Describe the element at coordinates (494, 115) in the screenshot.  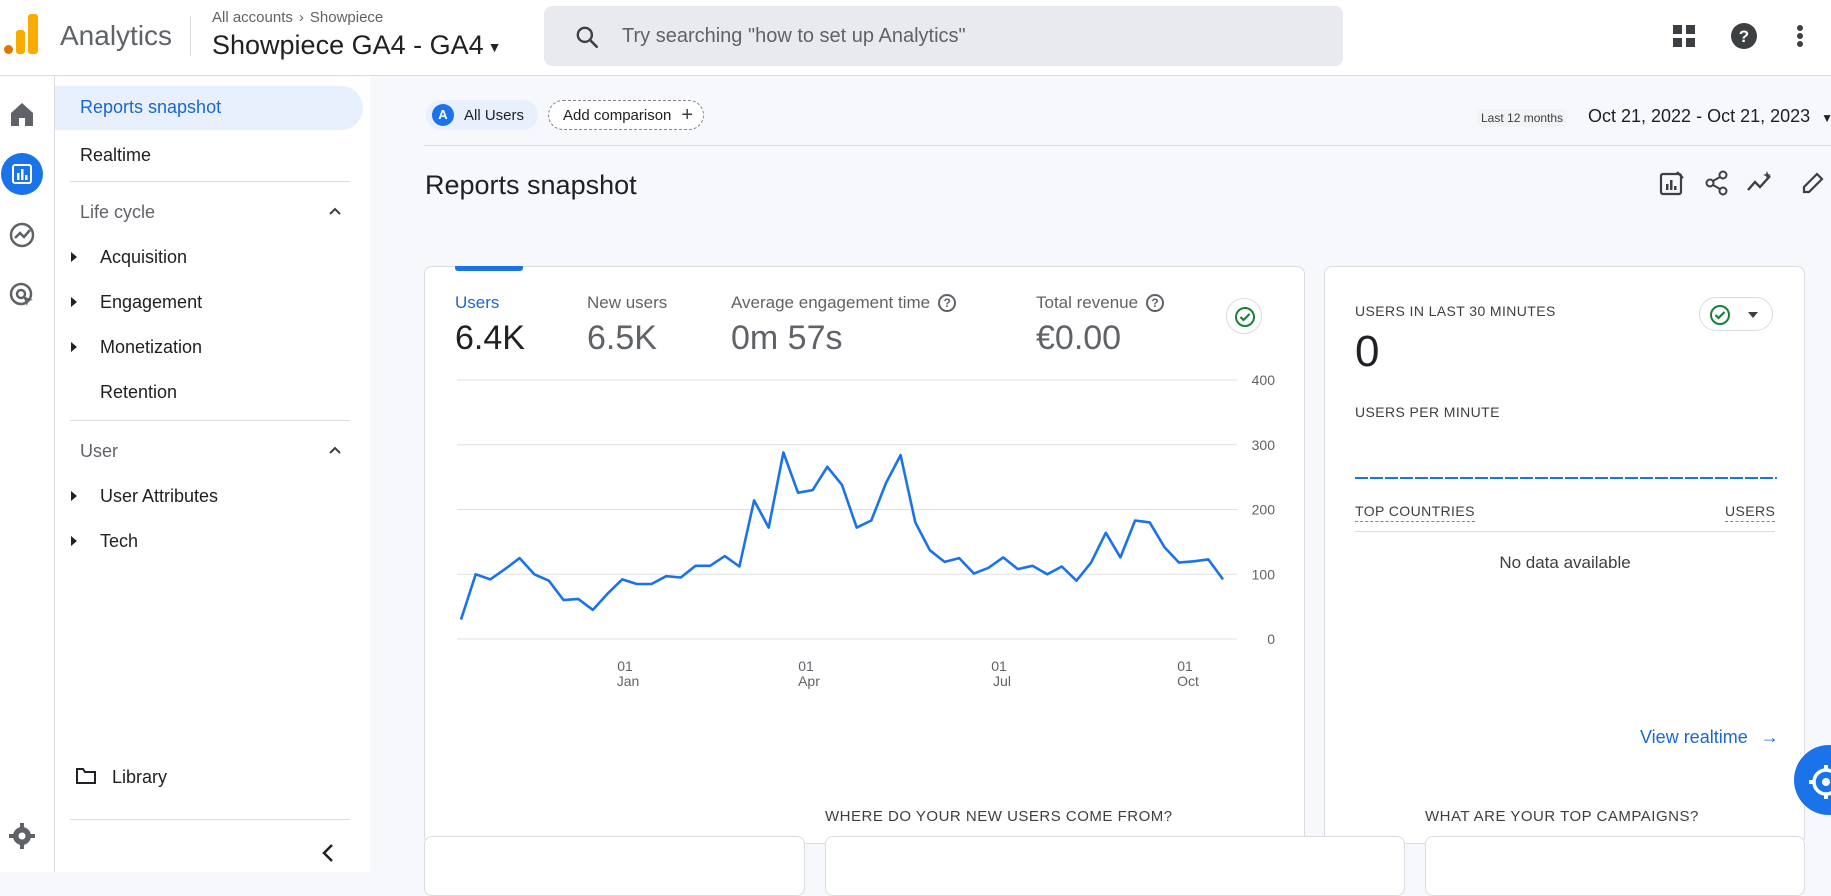
I see `segment-label: All Users` at that location.